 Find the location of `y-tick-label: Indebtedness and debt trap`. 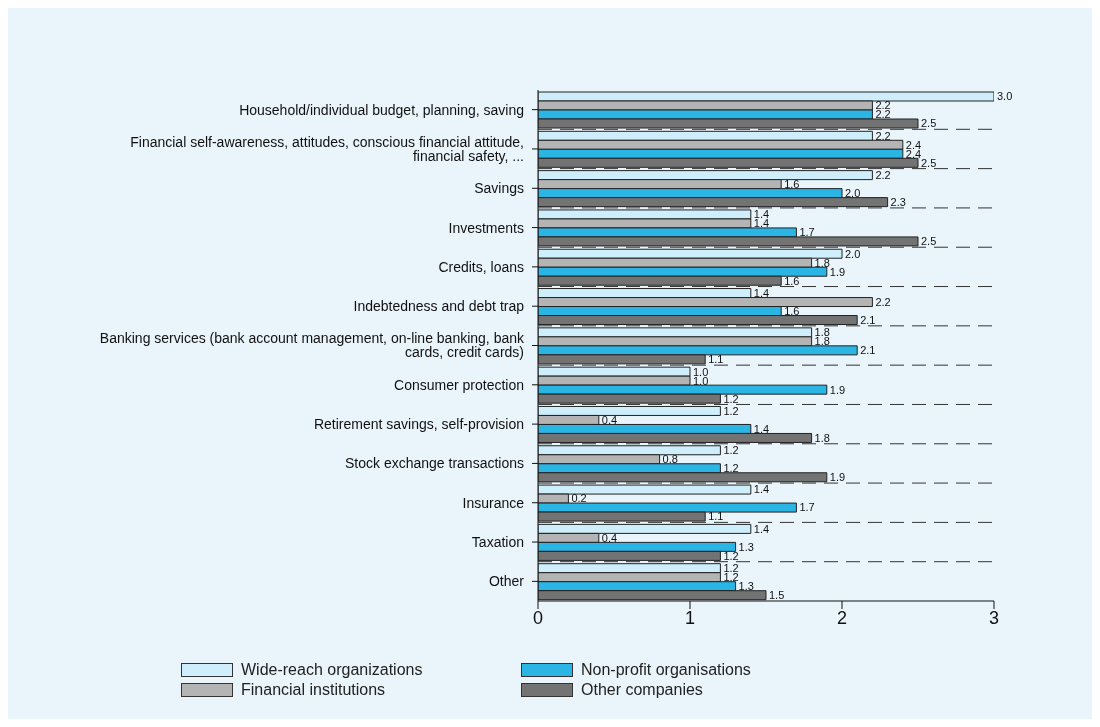

y-tick-label: Indebtedness and debt trap is located at coordinates (439, 306).